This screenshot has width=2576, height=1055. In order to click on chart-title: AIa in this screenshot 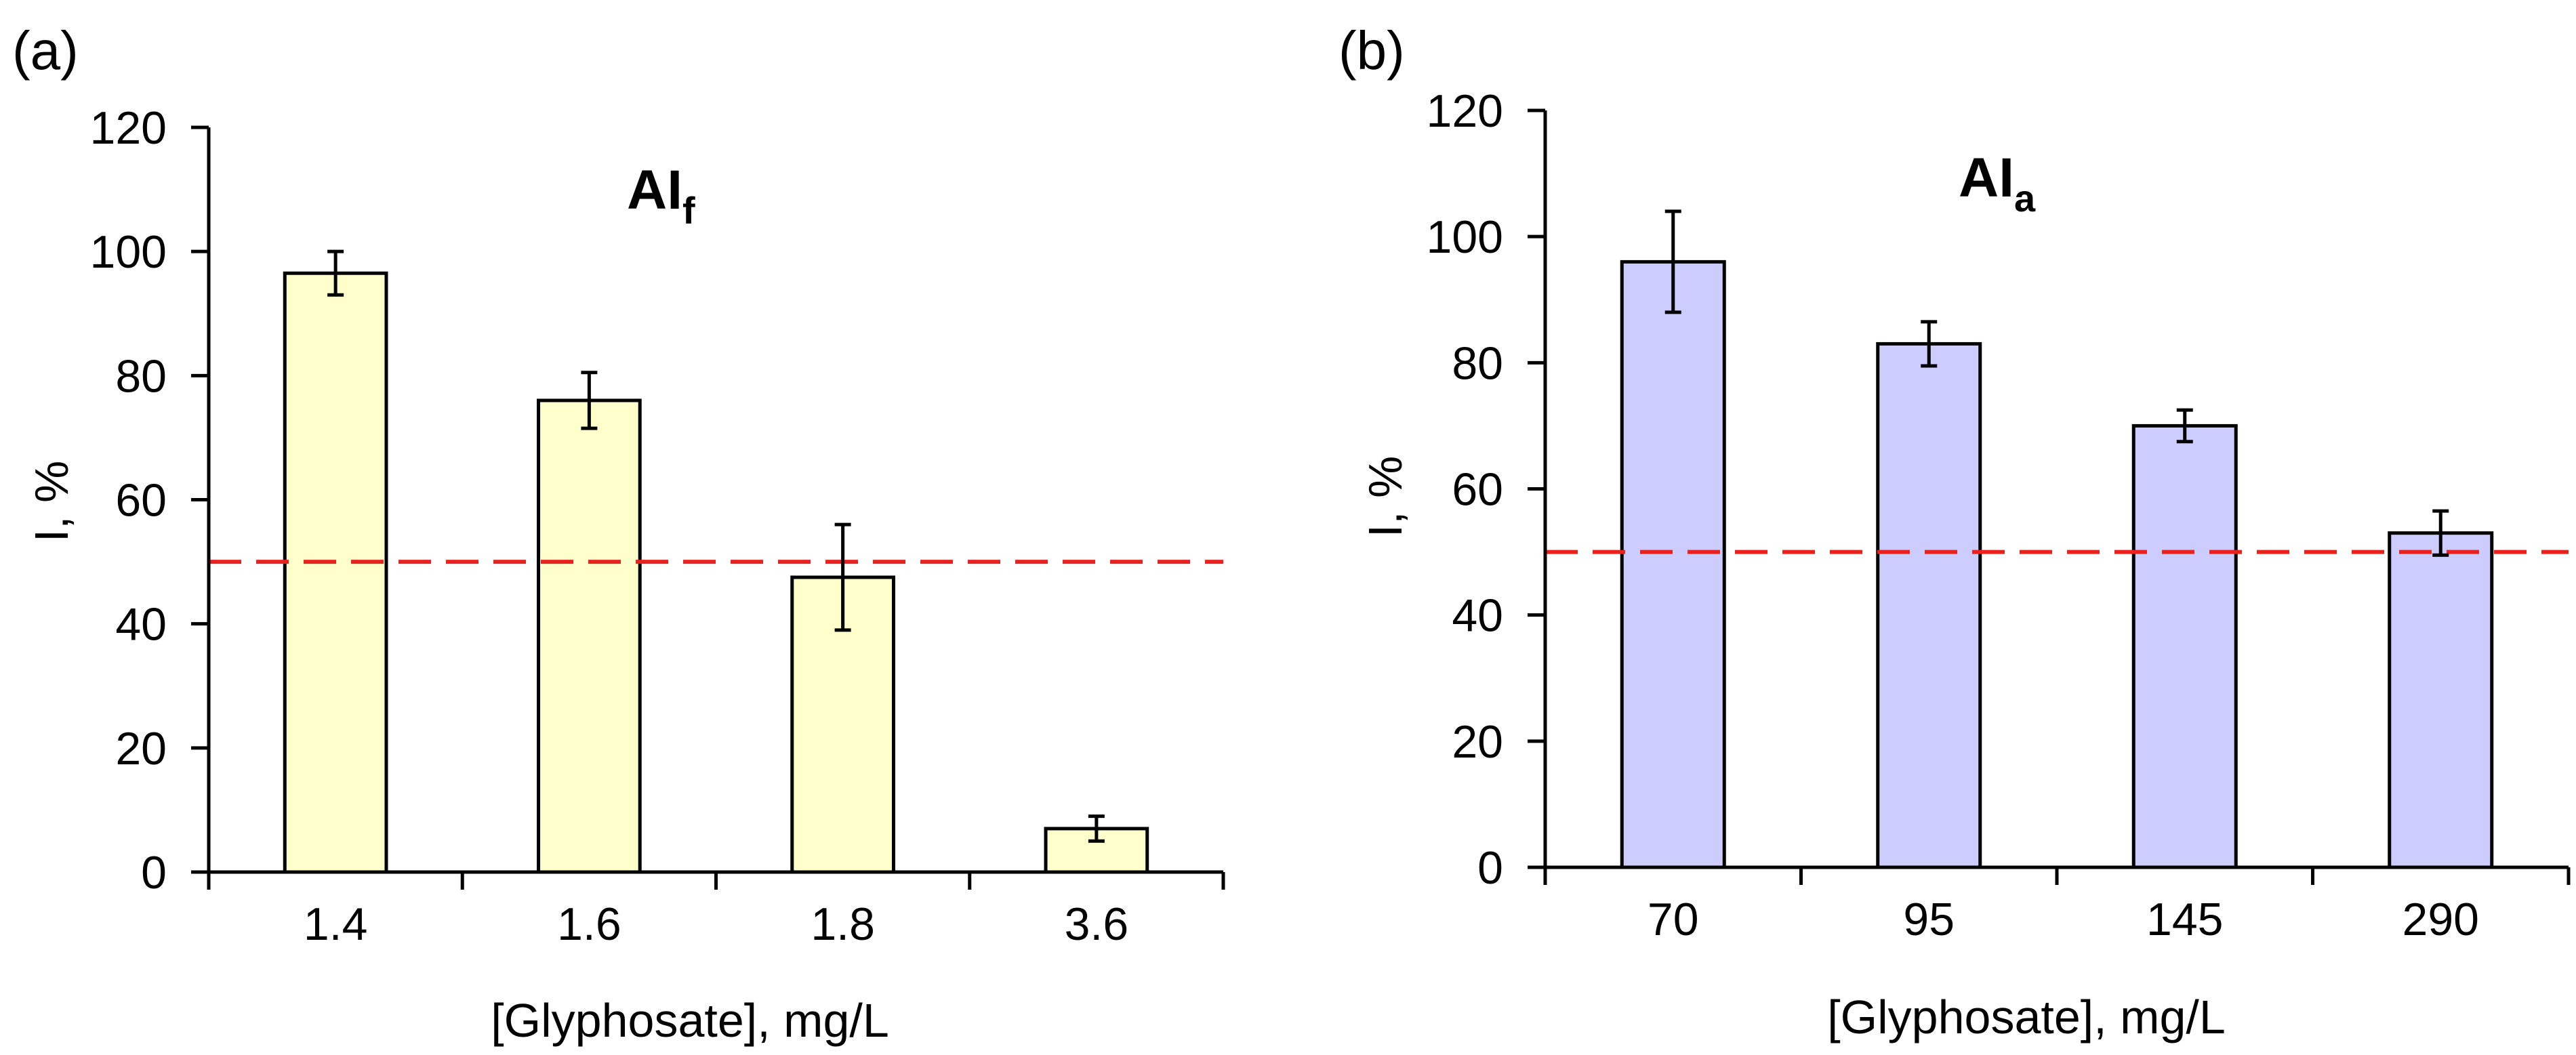, I will do `click(1998, 183)`.